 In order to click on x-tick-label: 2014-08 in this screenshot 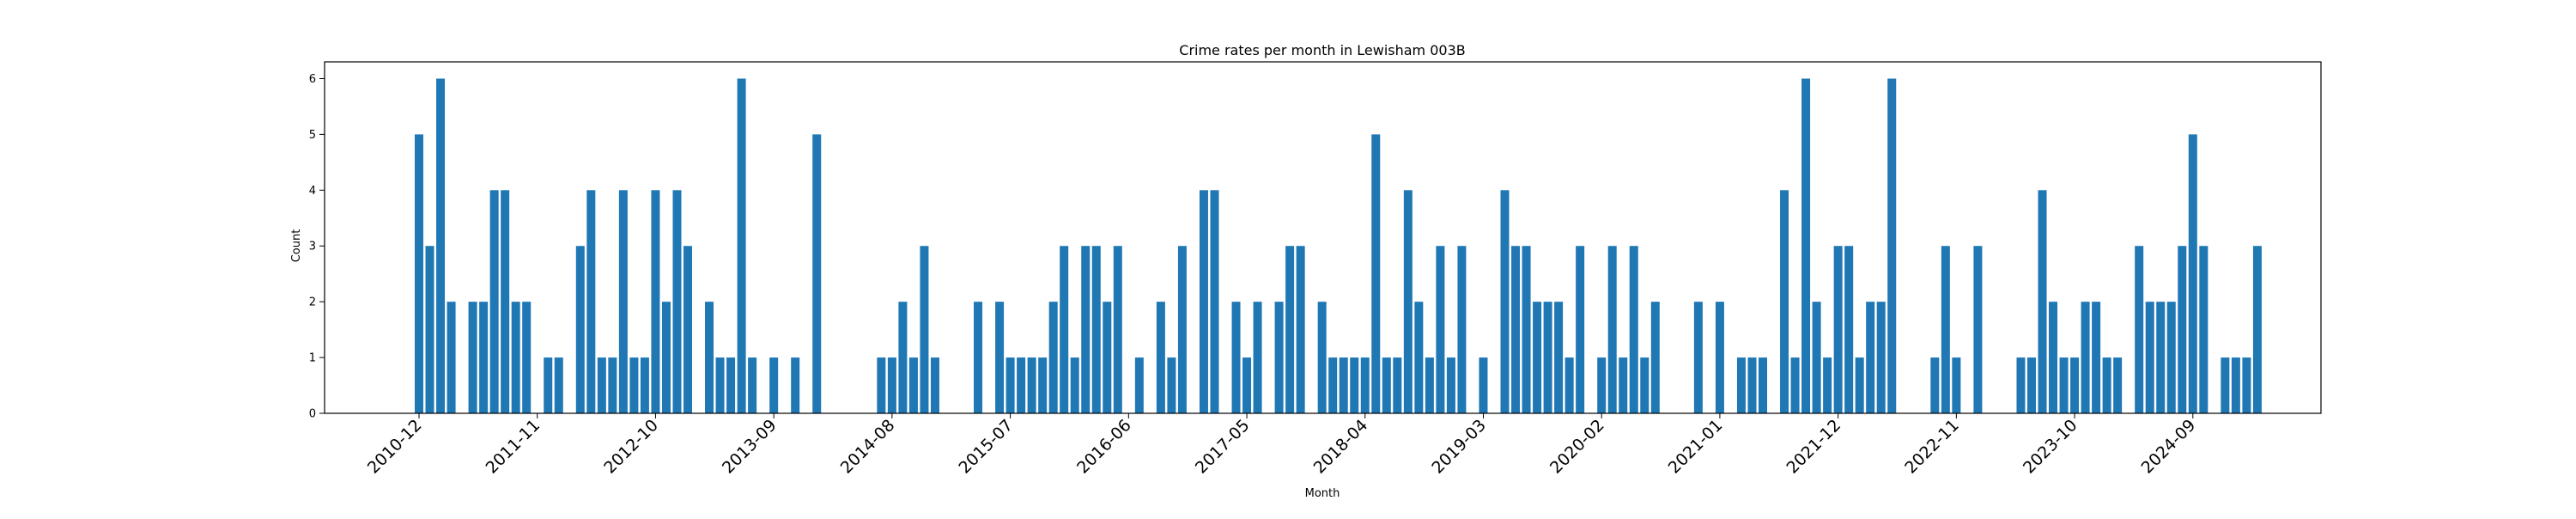, I will do `click(868, 447)`.